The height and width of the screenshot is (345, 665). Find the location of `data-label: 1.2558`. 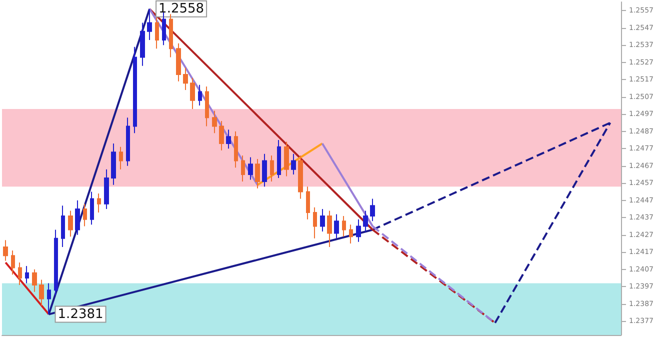

data-label: 1.2558 is located at coordinates (181, 8).